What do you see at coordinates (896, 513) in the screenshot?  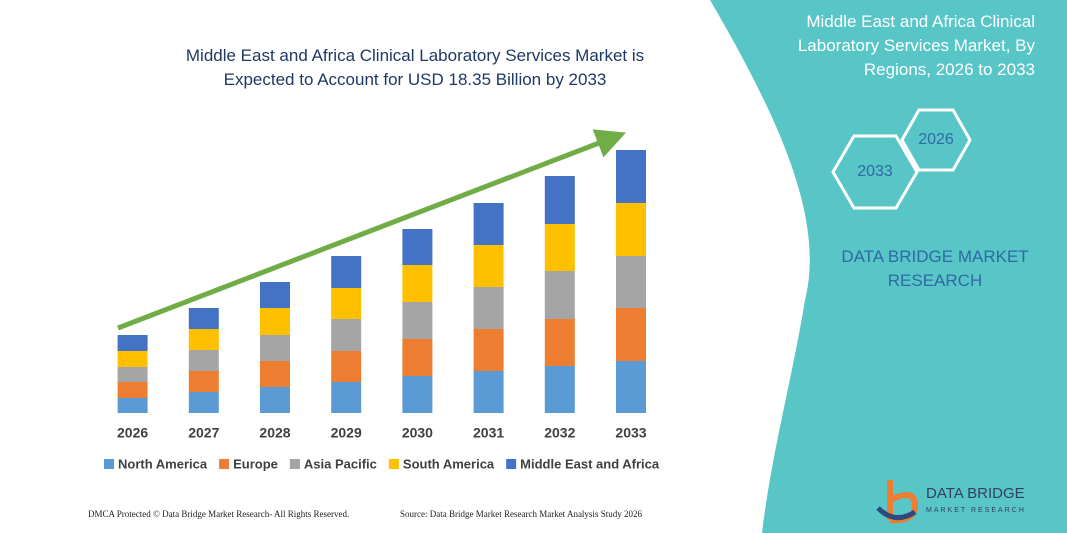 I see `logo-mark` at bounding box center [896, 513].